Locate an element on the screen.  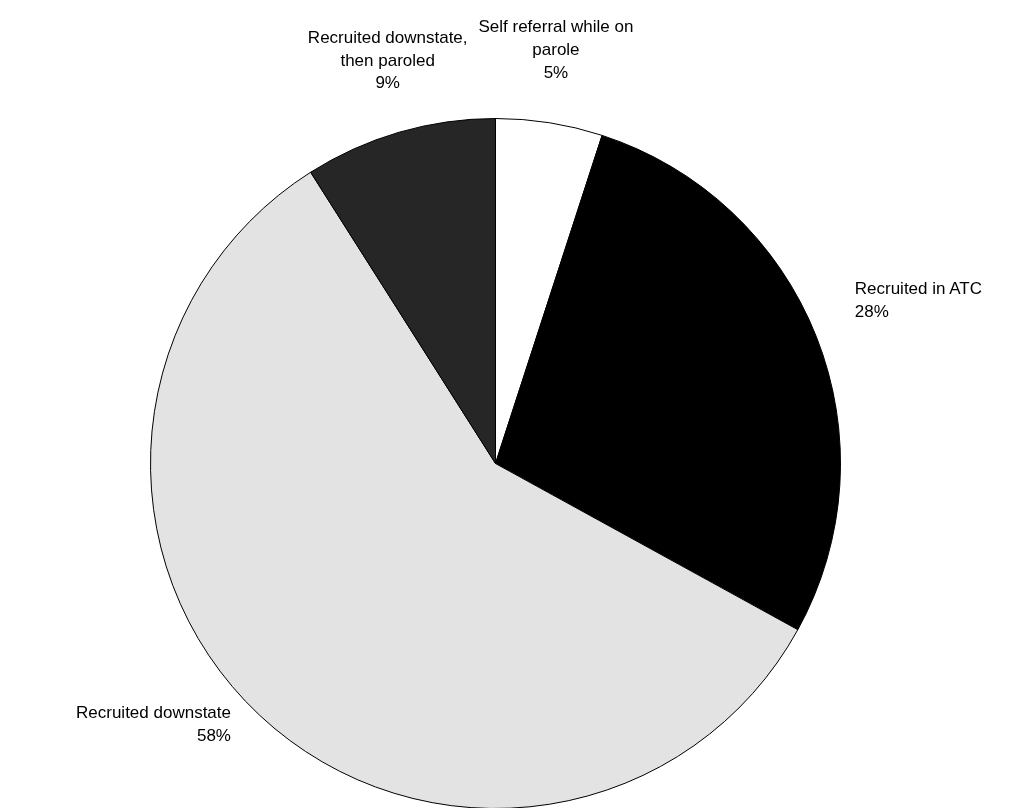
slice-label: Recruited downstate, then paroled is located at coordinates (387, 48).